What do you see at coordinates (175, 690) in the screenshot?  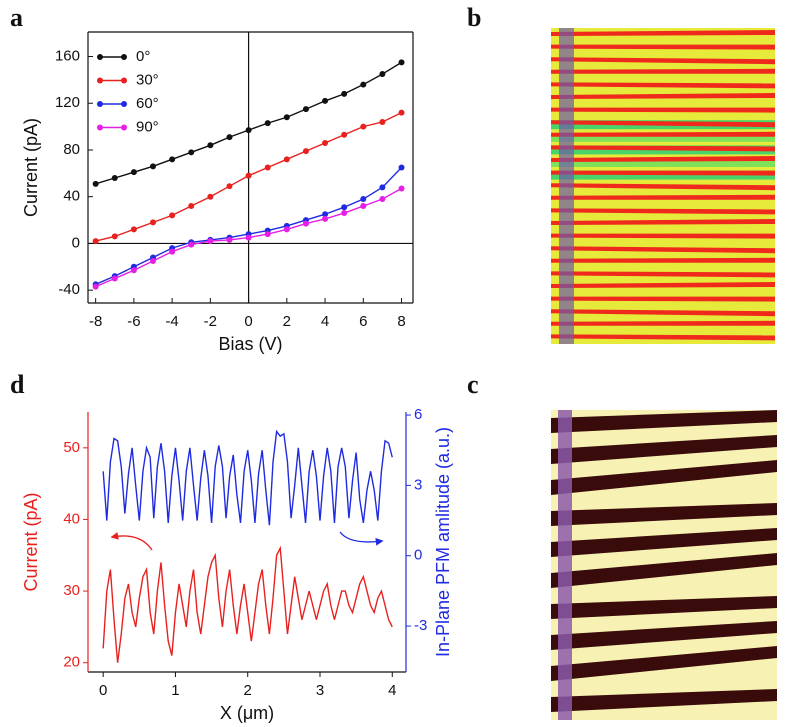 I see `x-tick-label: 1` at bounding box center [175, 690].